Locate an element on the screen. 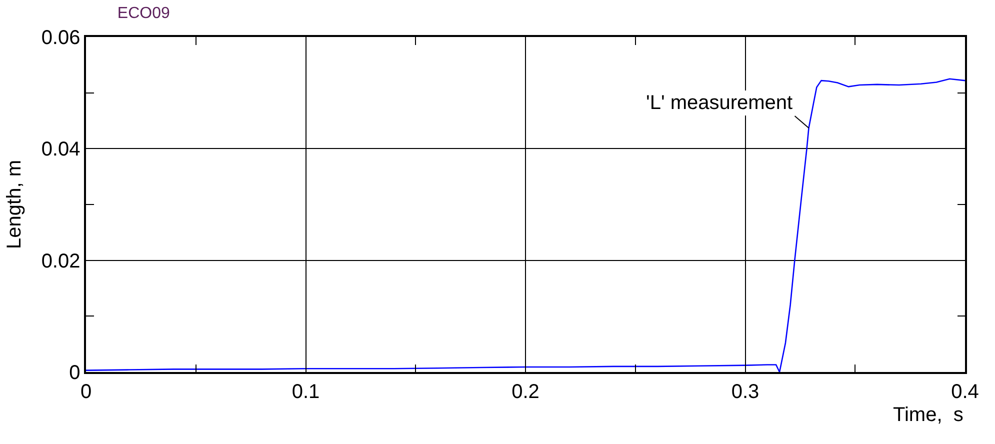  y-tick-label: 0.02 is located at coordinates (60, 261).